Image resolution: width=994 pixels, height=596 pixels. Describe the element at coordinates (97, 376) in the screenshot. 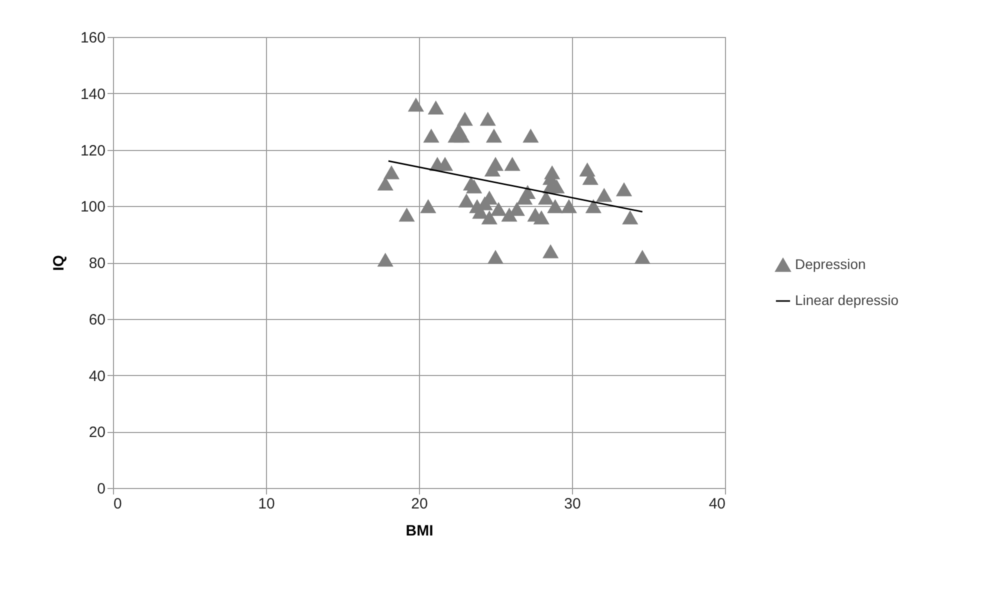

I see `y-tick-label: 40` at that location.